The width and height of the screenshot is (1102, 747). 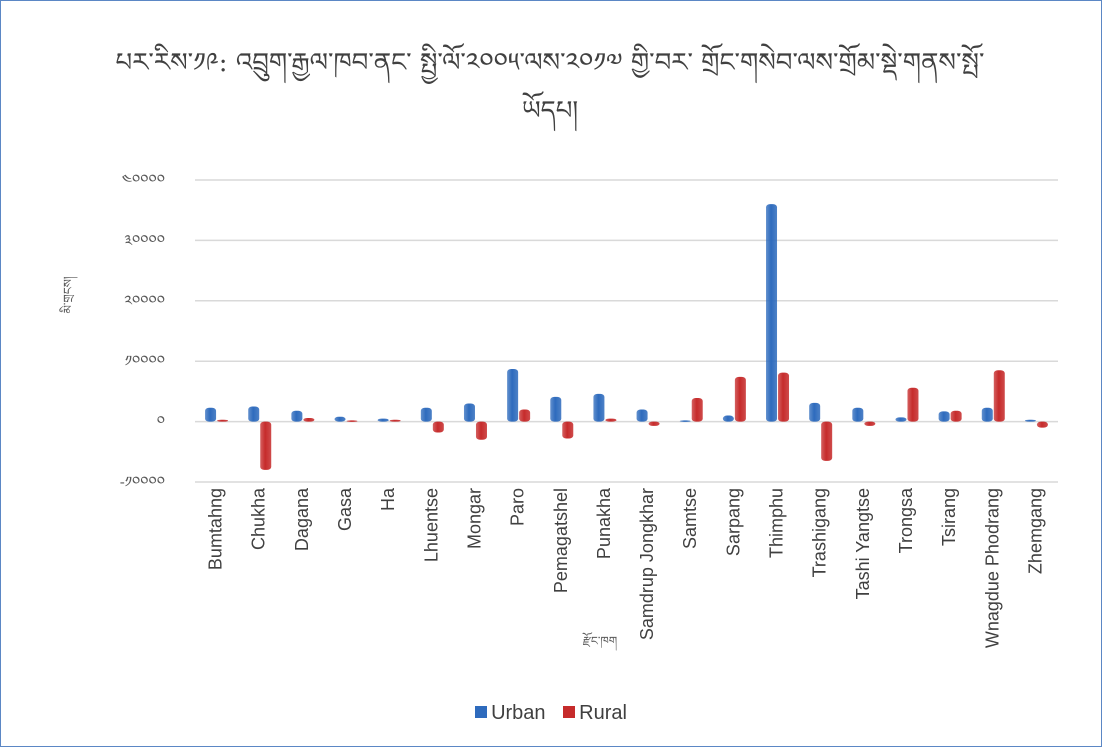 I want to click on bar-urban-tashi-yangtse, so click(x=858, y=414).